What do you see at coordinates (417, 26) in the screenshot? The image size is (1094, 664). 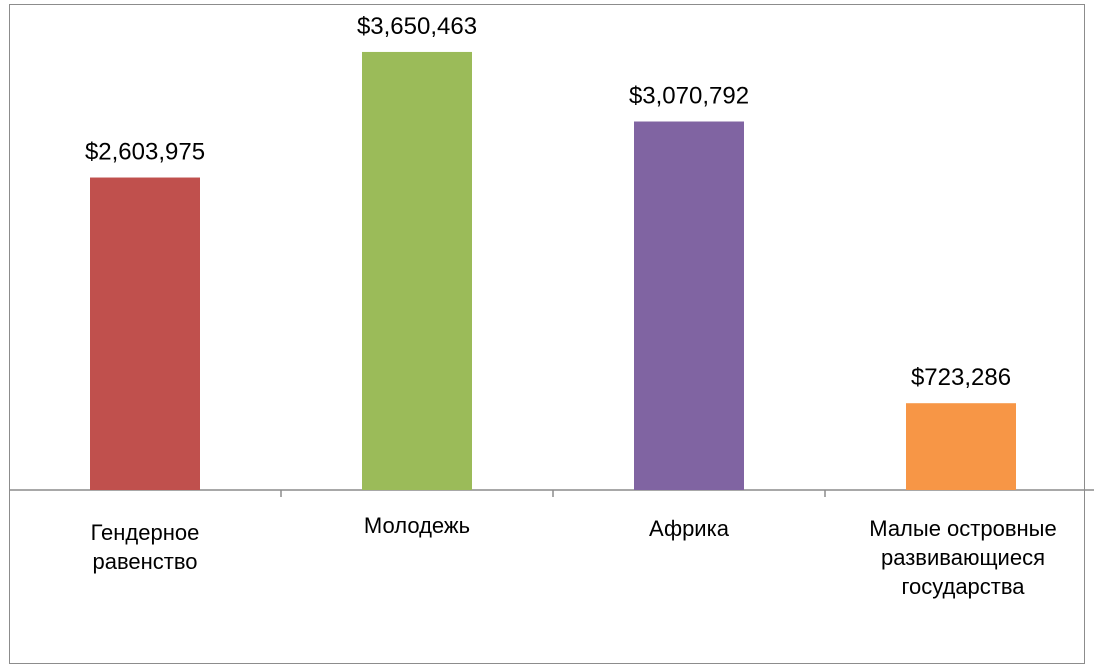 I see `data-label-1: $3,650,463` at bounding box center [417, 26].